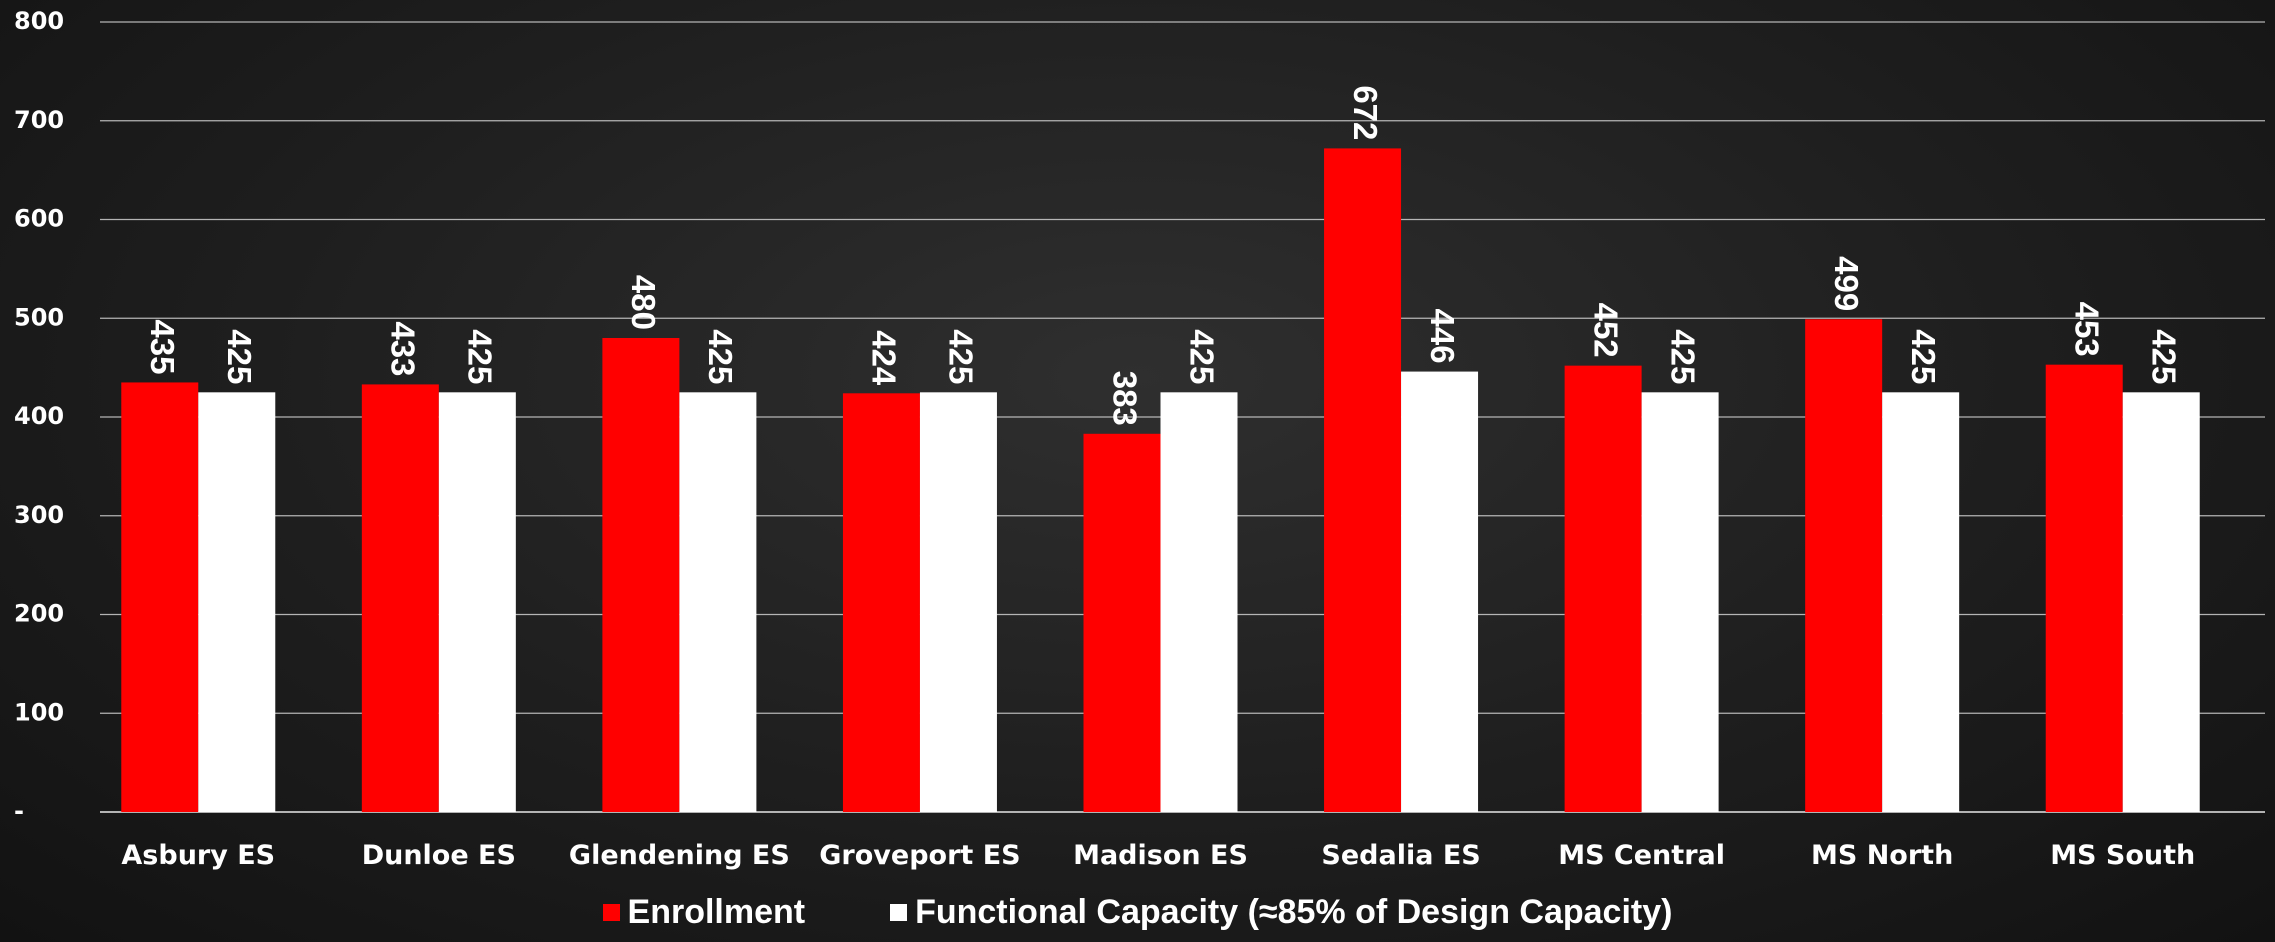 The height and width of the screenshot is (942, 2275). Describe the element at coordinates (611, 912) in the screenshot. I see `legend-swatch-enrollment` at that location.